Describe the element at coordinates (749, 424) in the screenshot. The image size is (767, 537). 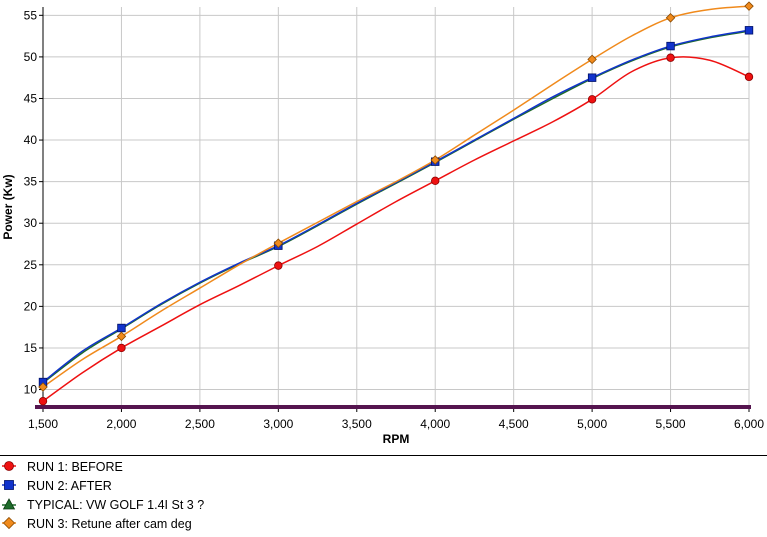
I see `x-tick-label: 6,000` at that location.